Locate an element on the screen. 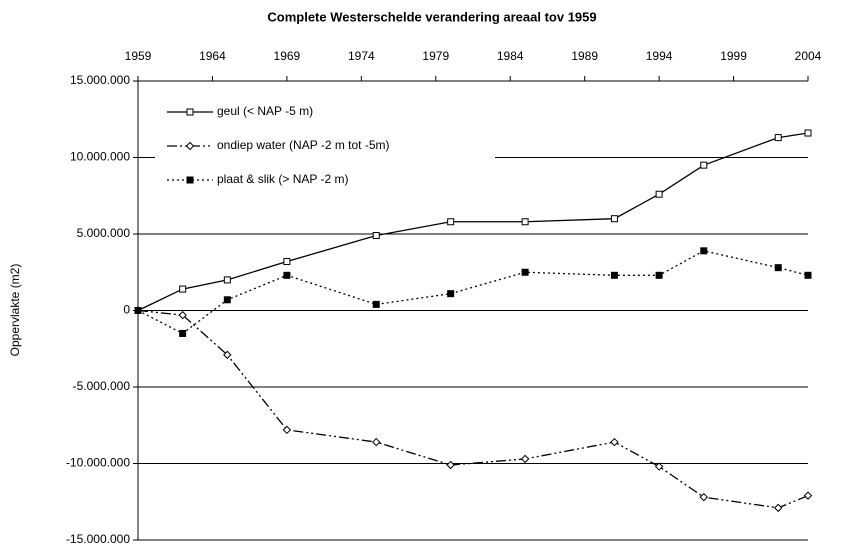 The height and width of the screenshot is (548, 855). x-tick-label: 1994 is located at coordinates (659, 56).